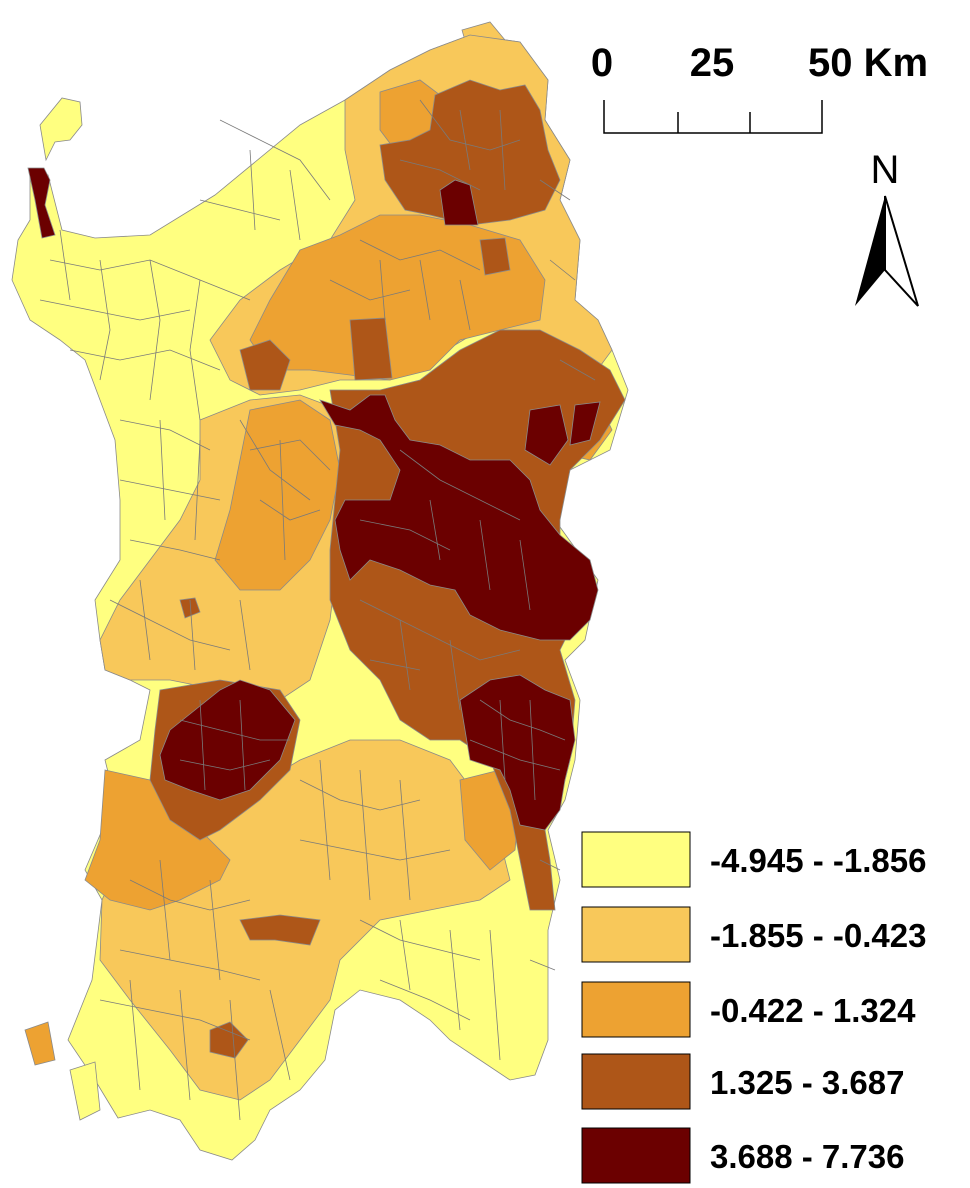 This screenshot has height=1188, width=970. What do you see at coordinates (459, 202) in the screenshot?
I see `region-class5-northeast` at bounding box center [459, 202].